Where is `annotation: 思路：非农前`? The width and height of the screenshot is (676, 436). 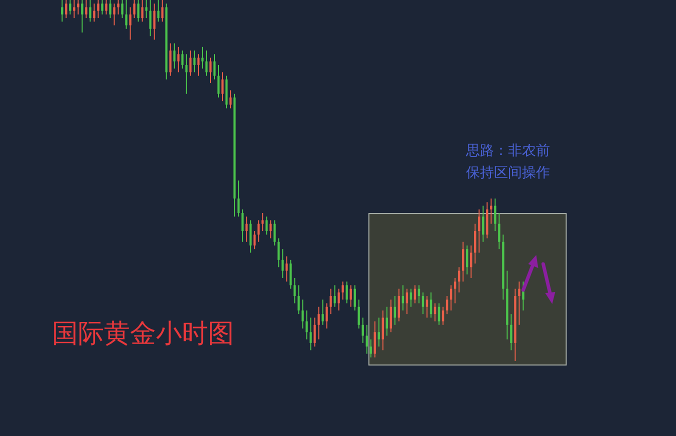 annotation: 思路：非农前 is located at coordinates (508, 151).